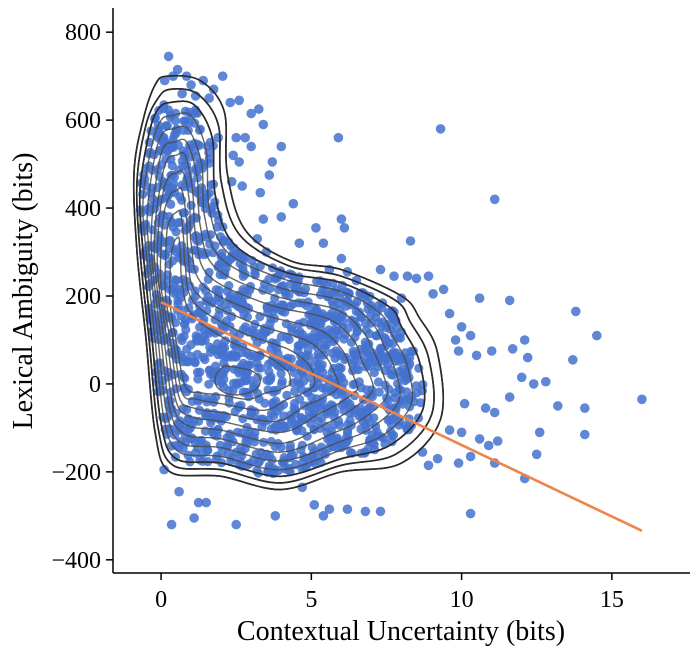  What do you see at coordinates (82, 297) in the screenshot?
I see `y-axis-ticks: −400 −200 0 200 400 600 800` at bounding box center [82, 297].